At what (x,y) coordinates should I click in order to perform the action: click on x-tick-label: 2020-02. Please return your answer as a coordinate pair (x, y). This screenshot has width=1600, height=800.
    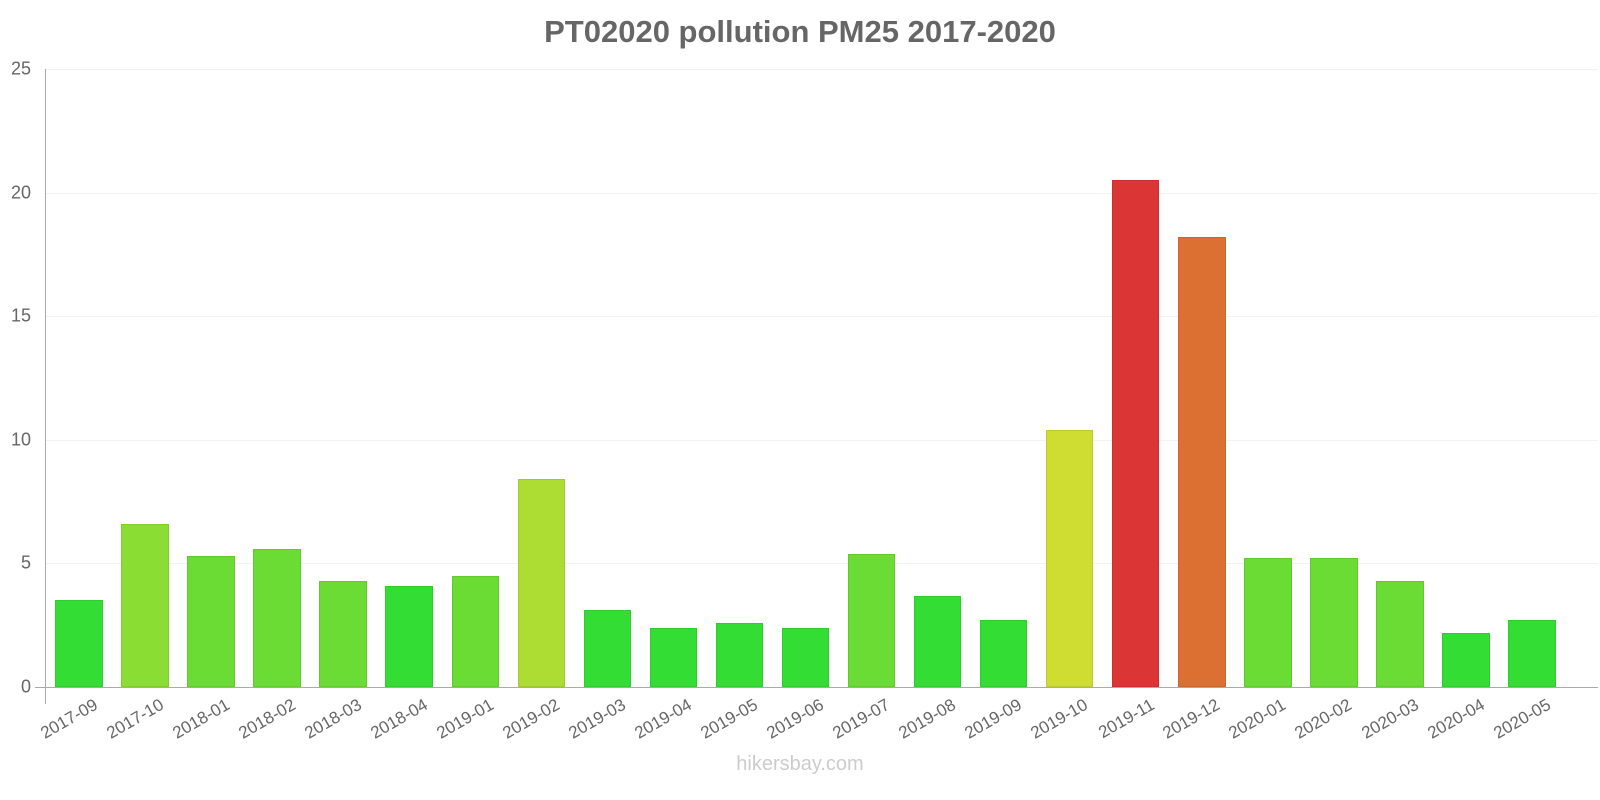
    Looking at the image, I should click on (1323, 719).